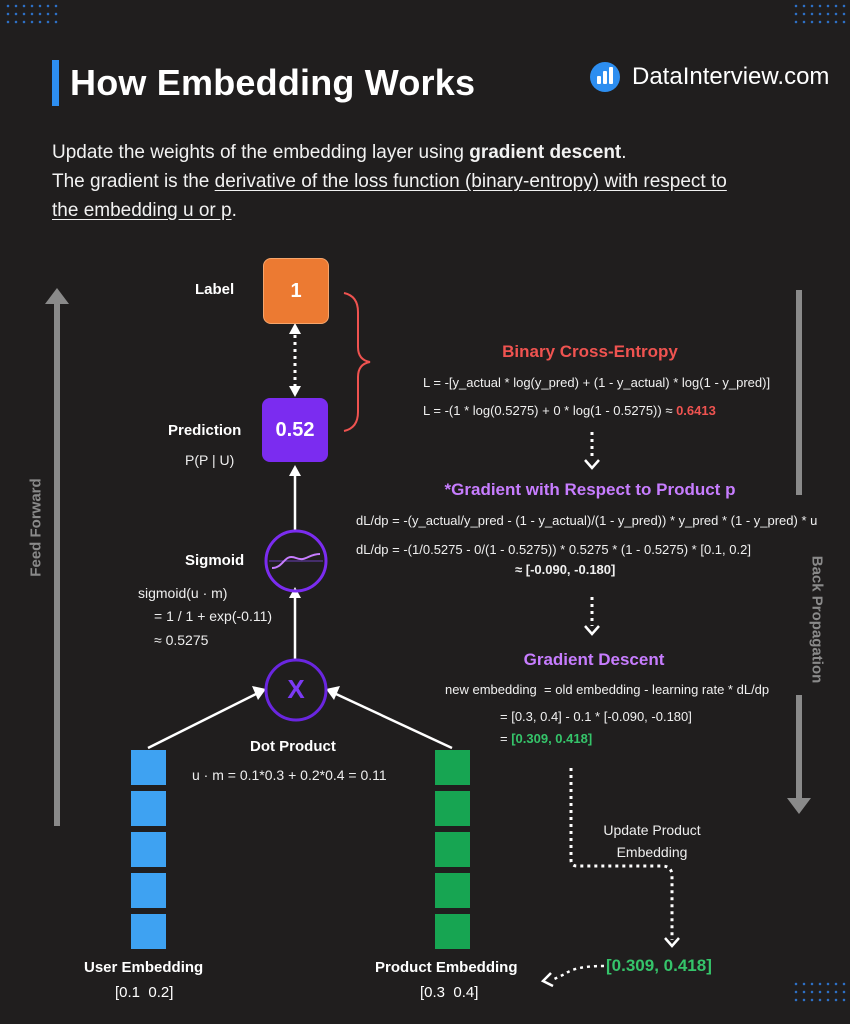  I want to click on intro-bold: gradient descent, so click(545, 152).